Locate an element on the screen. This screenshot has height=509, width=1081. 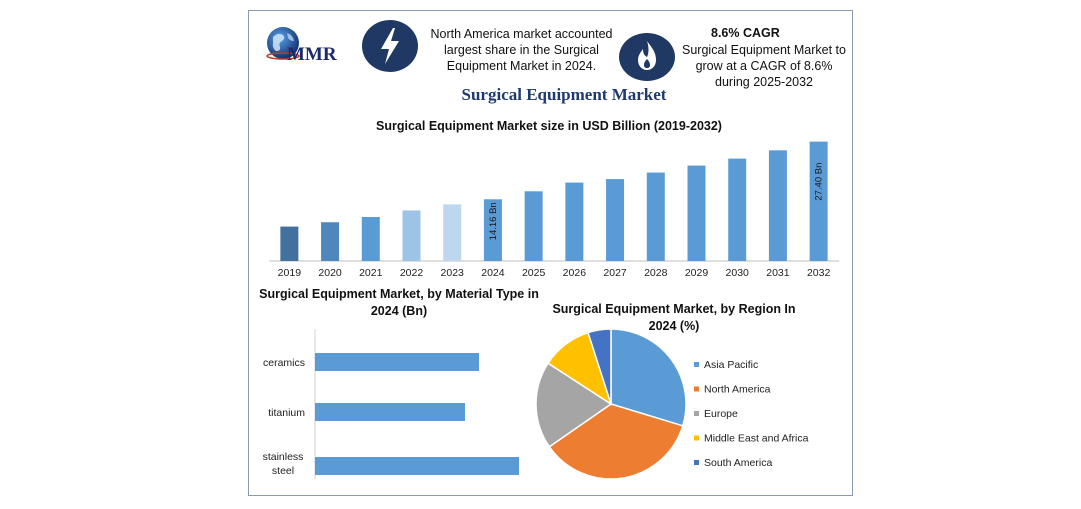
logo-text: MMR is located at coordinates (312, 54).